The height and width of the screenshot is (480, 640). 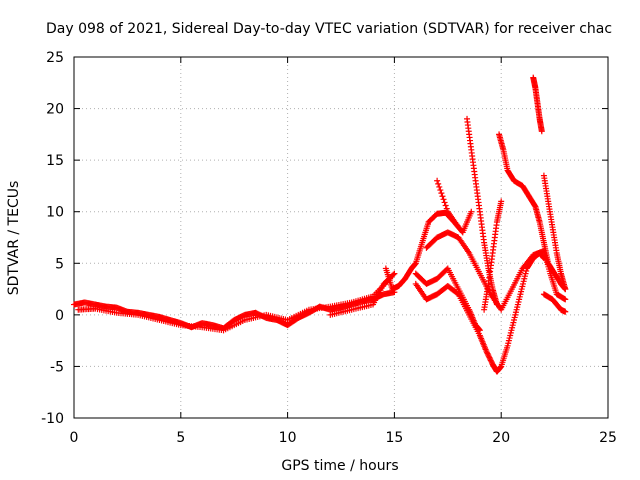 What do you see at coordinates (55, 161) in the screenshot?
I see `y-tick-label: 15` at bounding box center [55, 161].